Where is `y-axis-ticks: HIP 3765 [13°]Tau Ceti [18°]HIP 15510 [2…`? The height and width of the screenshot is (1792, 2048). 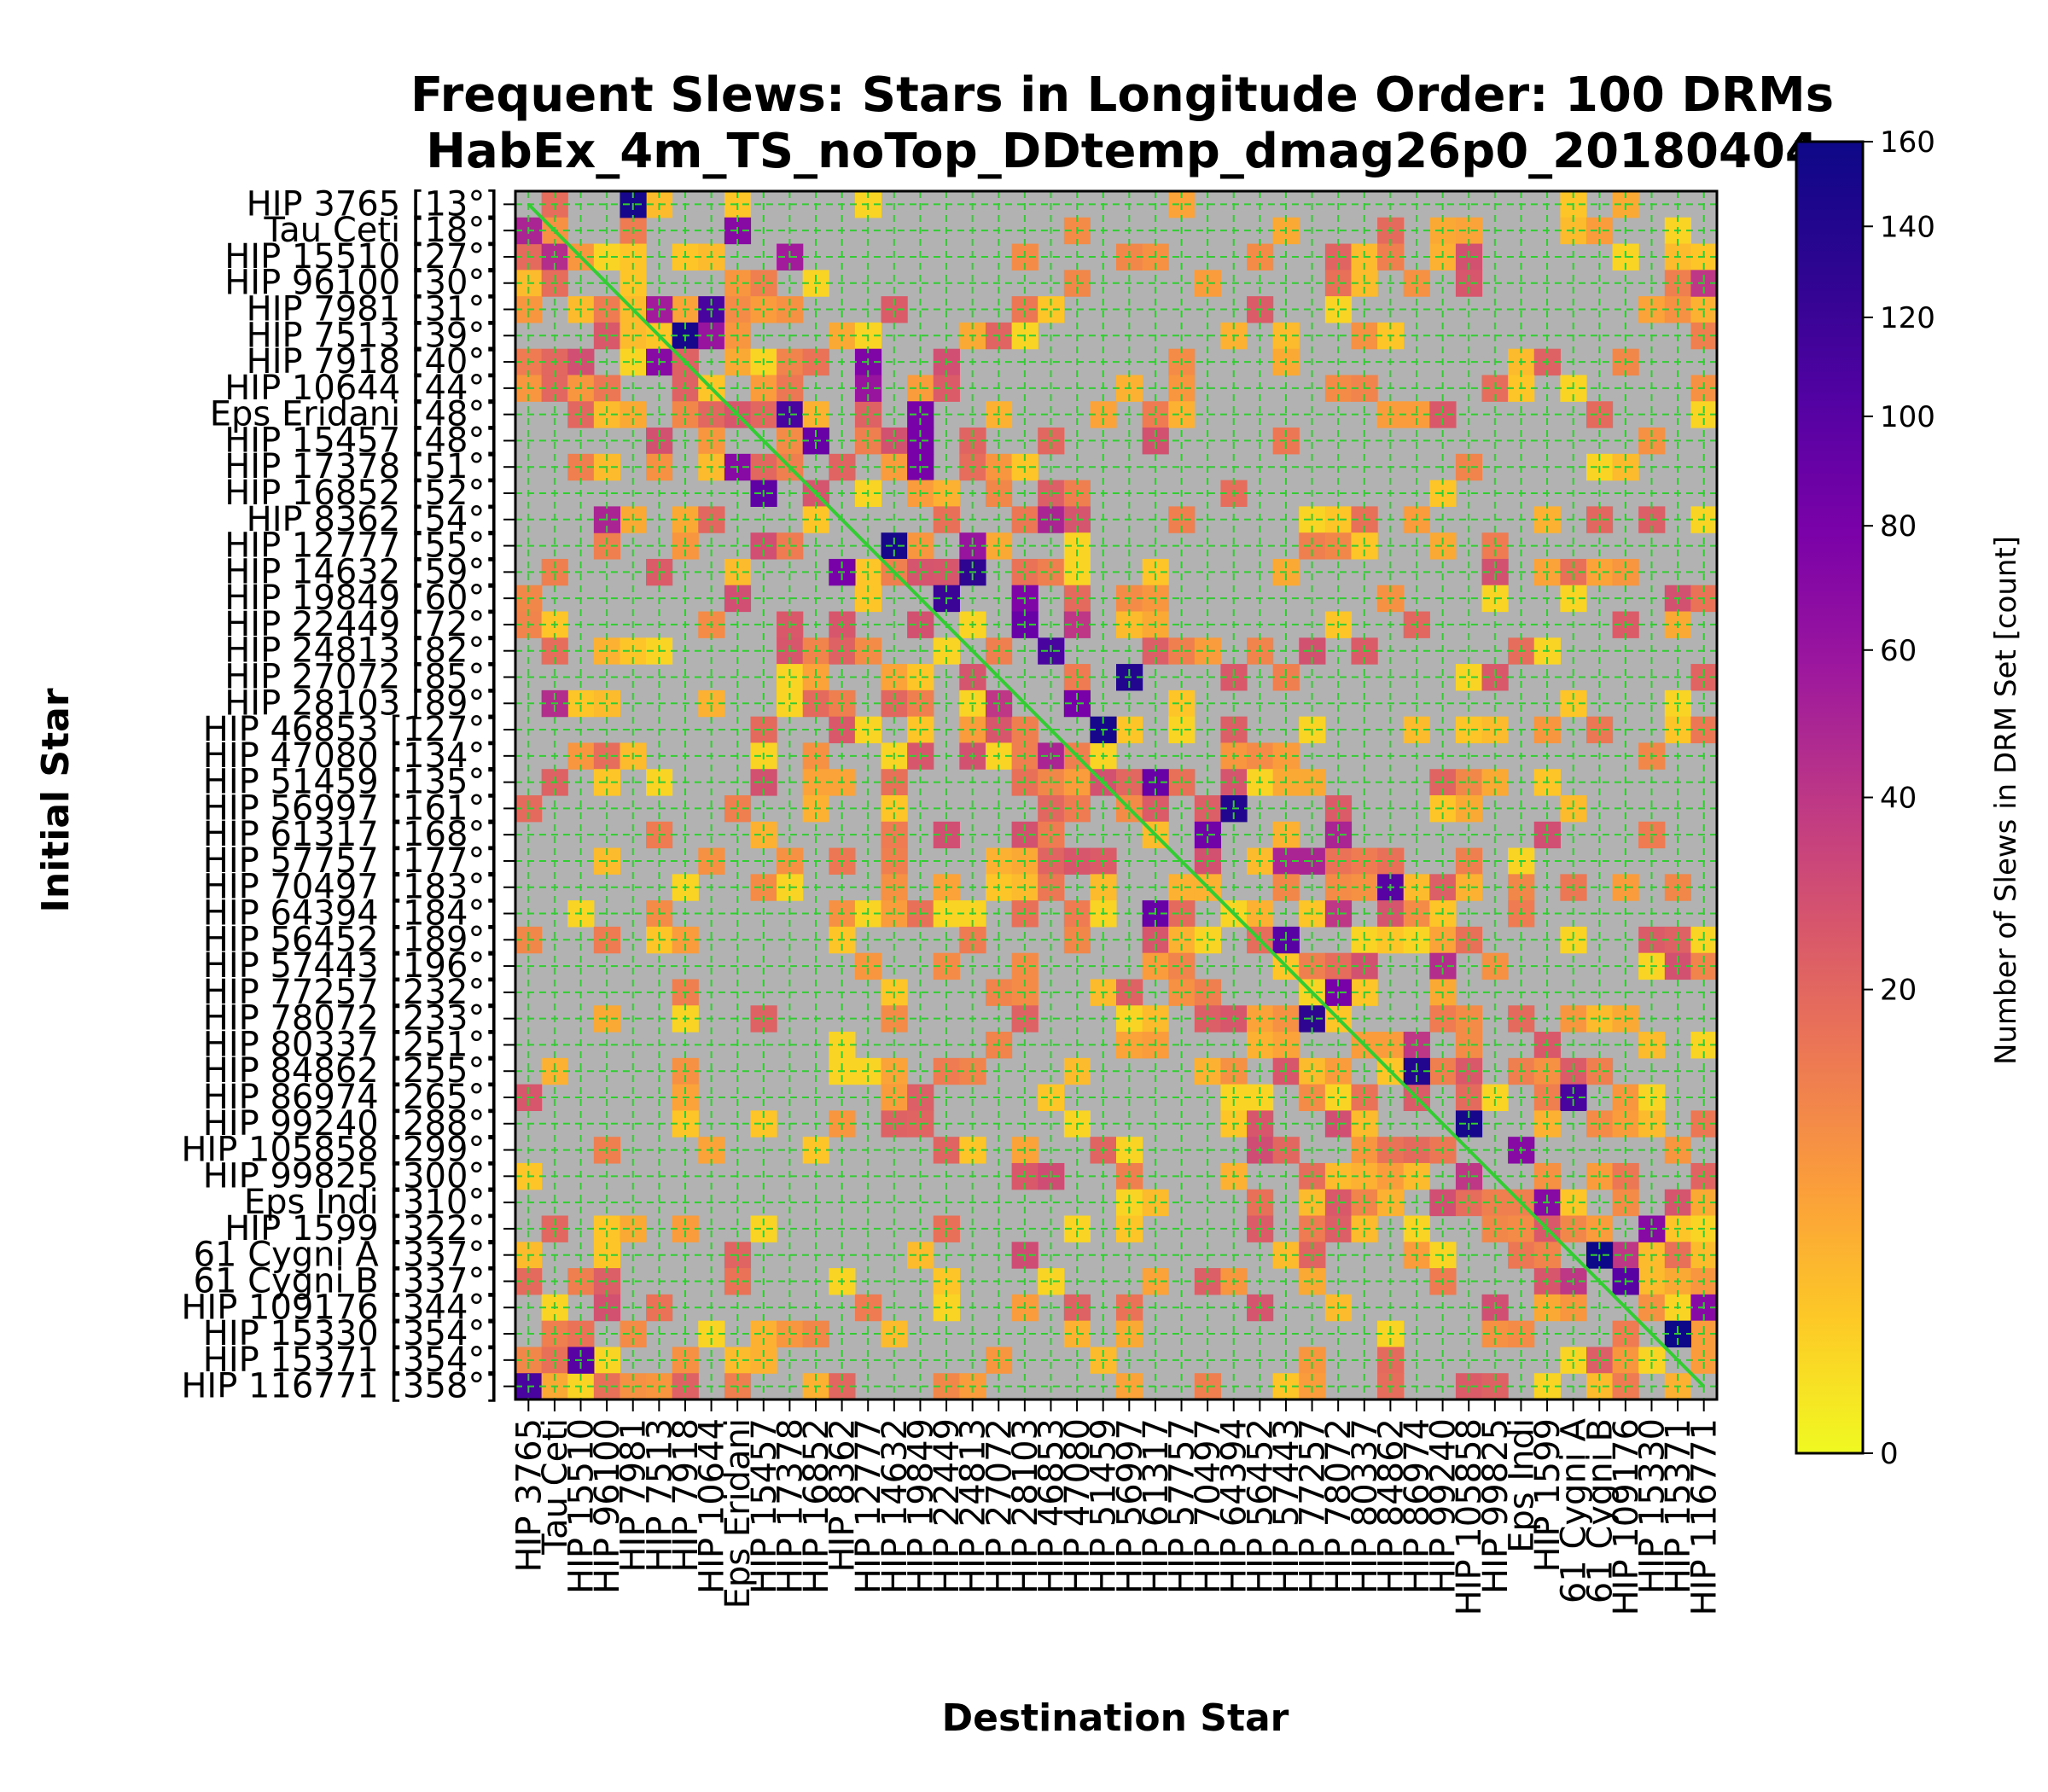
y-axis-ticks: HIP 3765 [13°]Tau Ceti [18°]HIP 15510 [2… is located at coordinates (348, 795).